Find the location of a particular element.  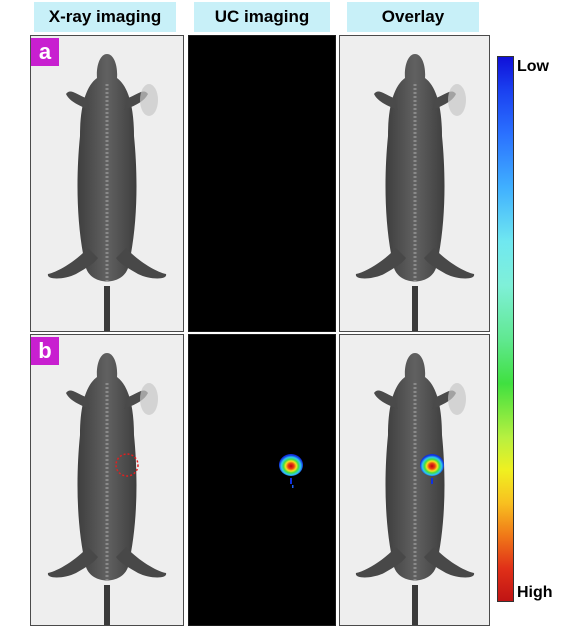

header-xray: X-ray imaging is located at coordinates (105, 17).